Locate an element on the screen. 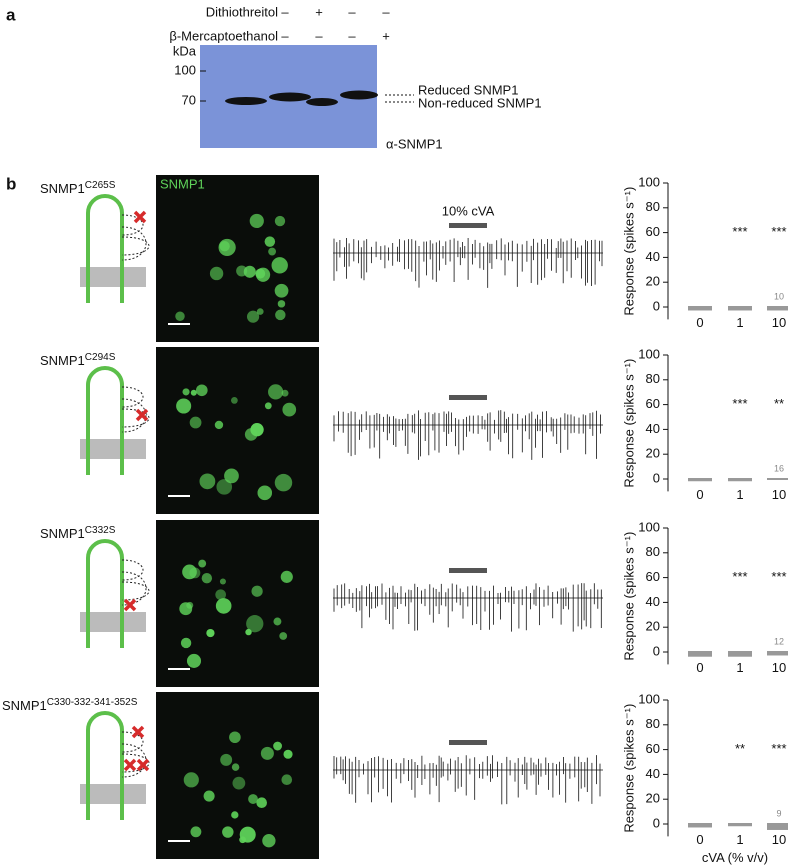  antibody-label: α-SNMP1 is located at coordinates (414, 143).